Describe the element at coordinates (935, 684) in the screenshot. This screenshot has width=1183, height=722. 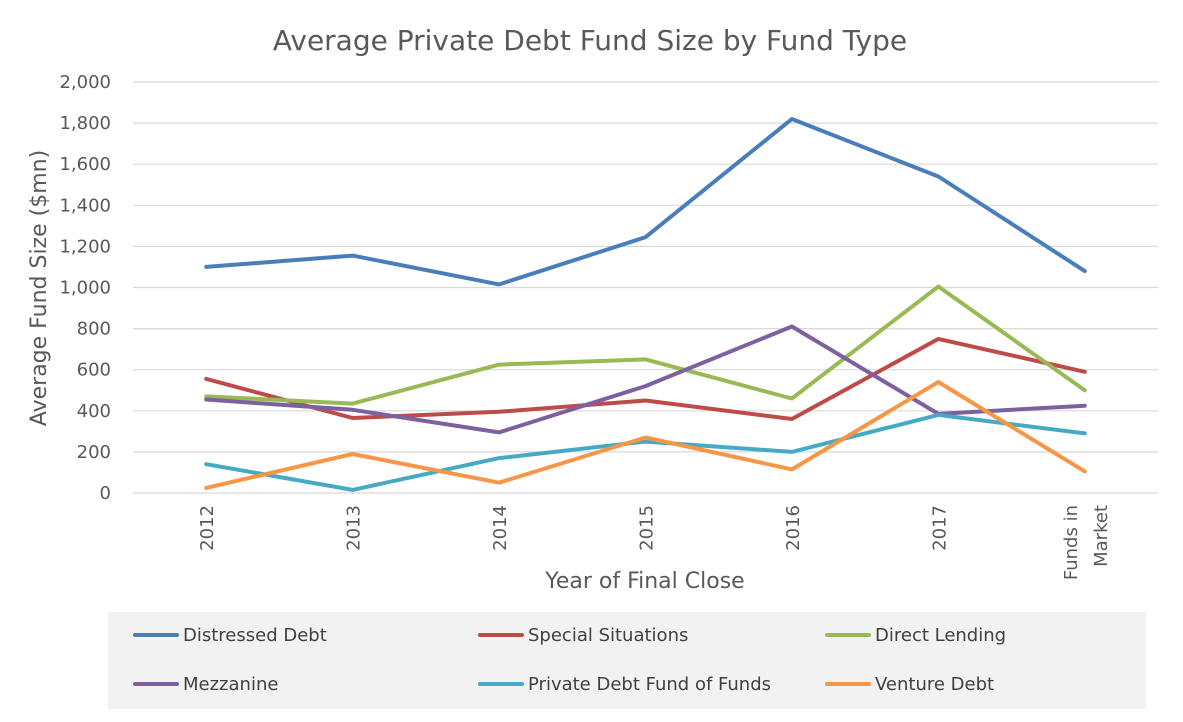
I see `legend-label: Venture Debt` at that location.